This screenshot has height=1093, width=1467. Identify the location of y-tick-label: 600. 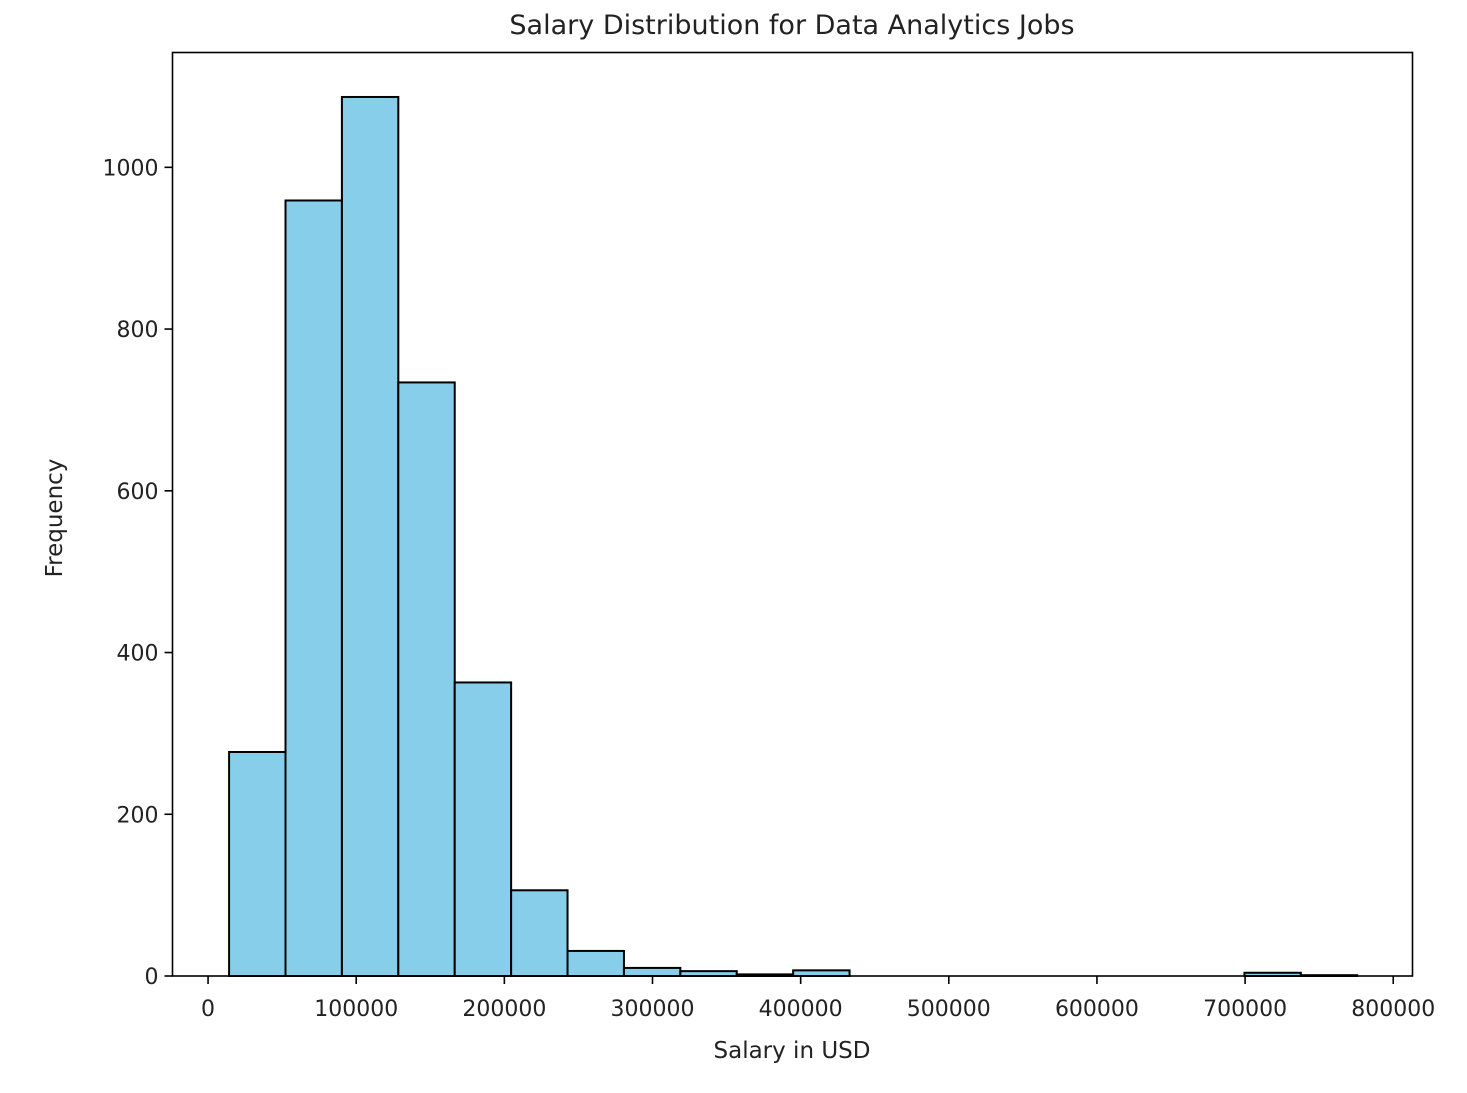
(138, 492).